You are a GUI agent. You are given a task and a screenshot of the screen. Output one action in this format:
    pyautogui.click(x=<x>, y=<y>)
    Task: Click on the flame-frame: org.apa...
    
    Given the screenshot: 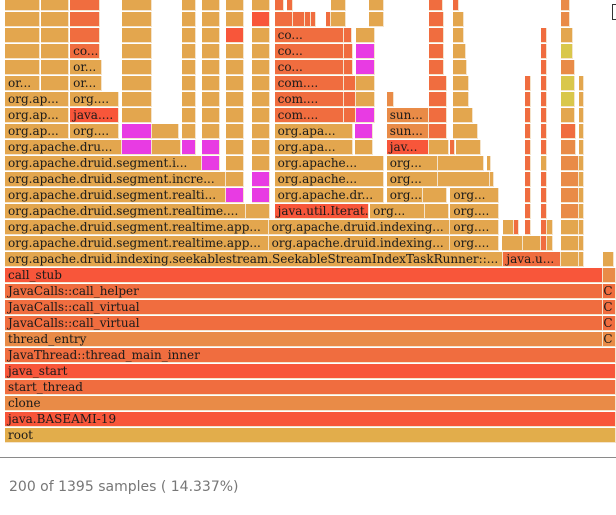 What is the action you would take?
    pyautogui.click(x=314, y=131)
    